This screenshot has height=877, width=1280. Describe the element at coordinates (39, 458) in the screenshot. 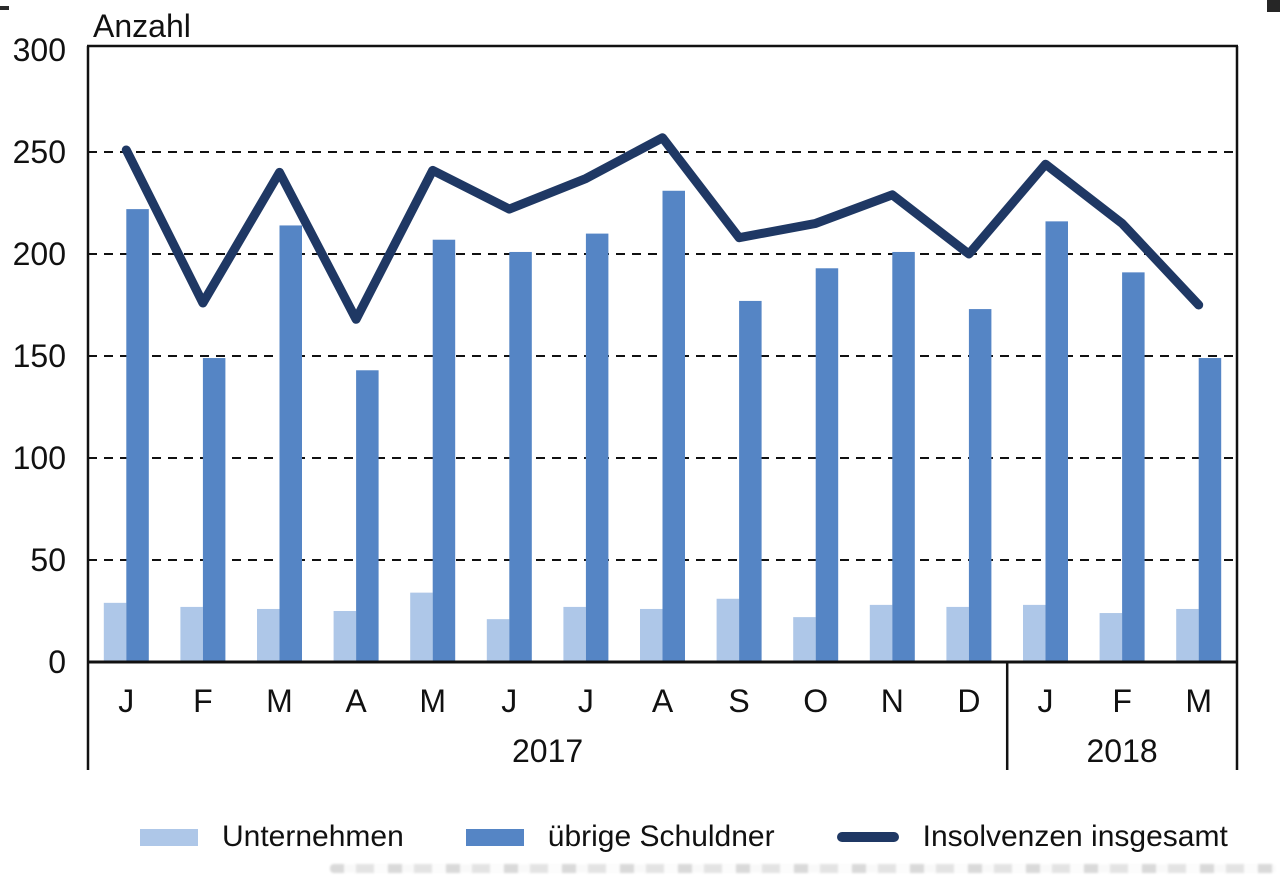

I see `y-tick-label: 100` at that location.